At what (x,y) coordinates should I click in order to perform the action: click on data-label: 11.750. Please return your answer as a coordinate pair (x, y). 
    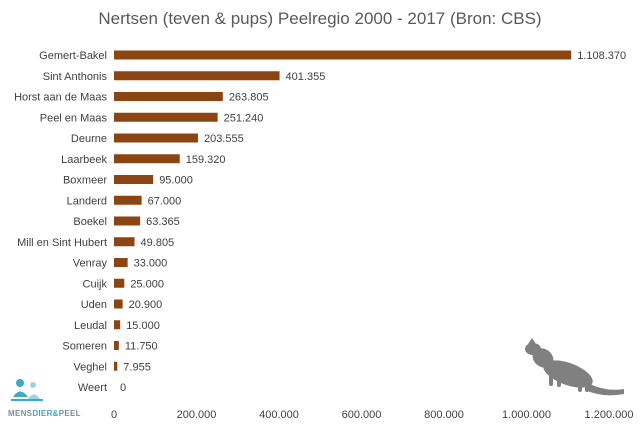
    Looking at the image, I should click on (141, 347).